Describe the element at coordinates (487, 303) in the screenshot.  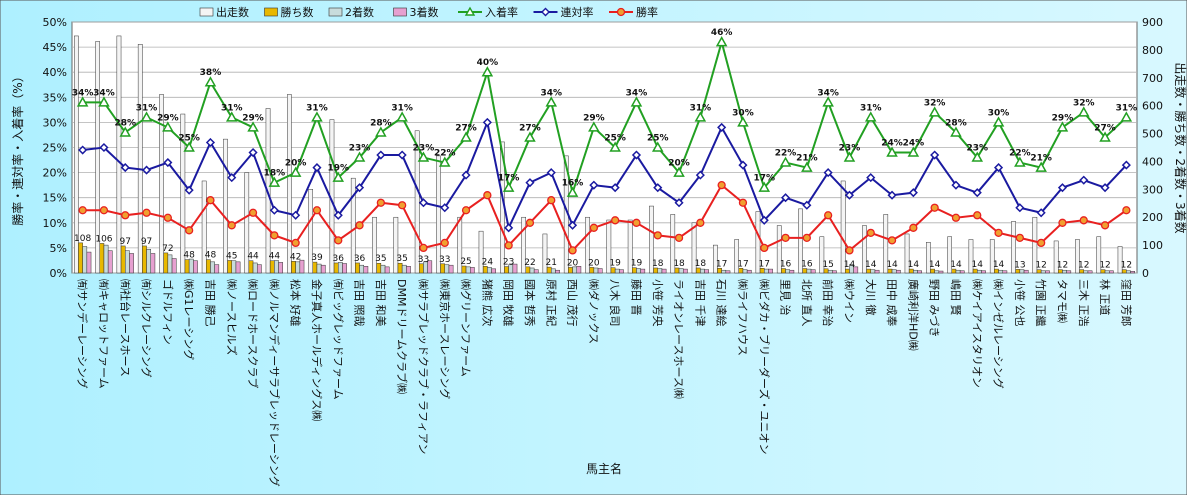
I see `category-label: 猪熊 広次` at that location.